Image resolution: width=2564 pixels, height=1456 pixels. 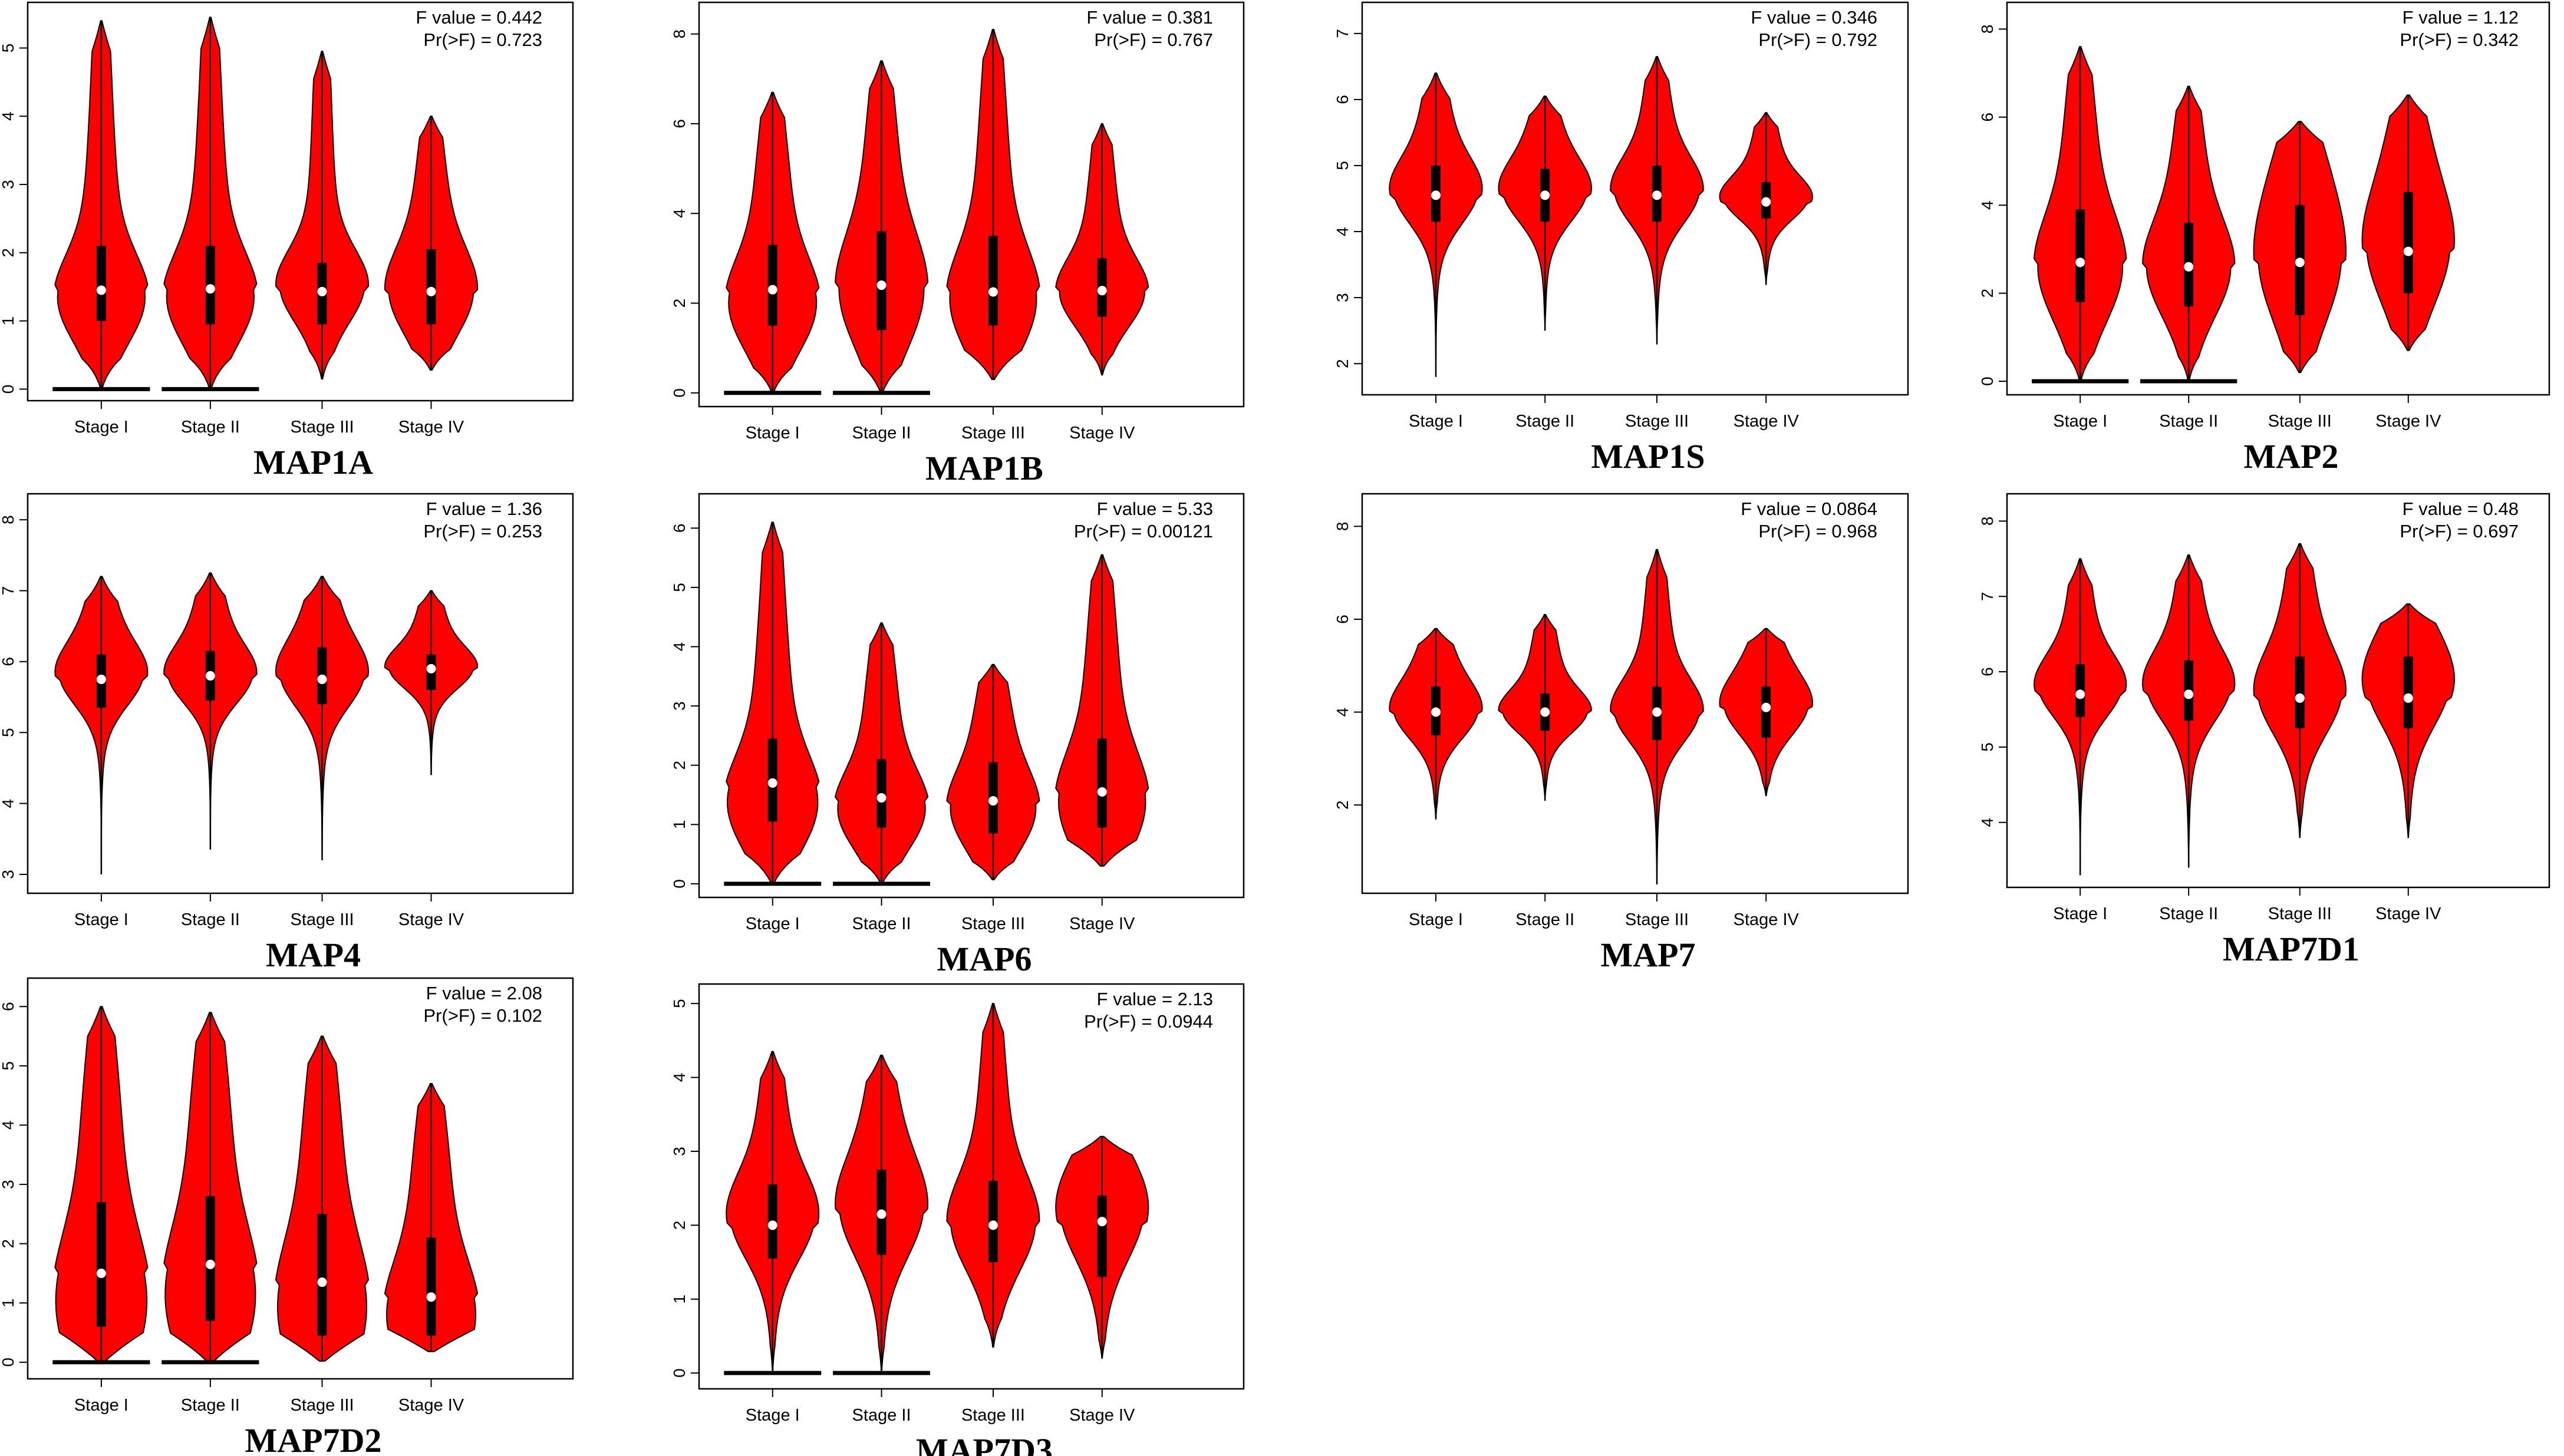 I want to click on pr-f-text: Pr(>F) = 0.253, so click(x=482, y=531).